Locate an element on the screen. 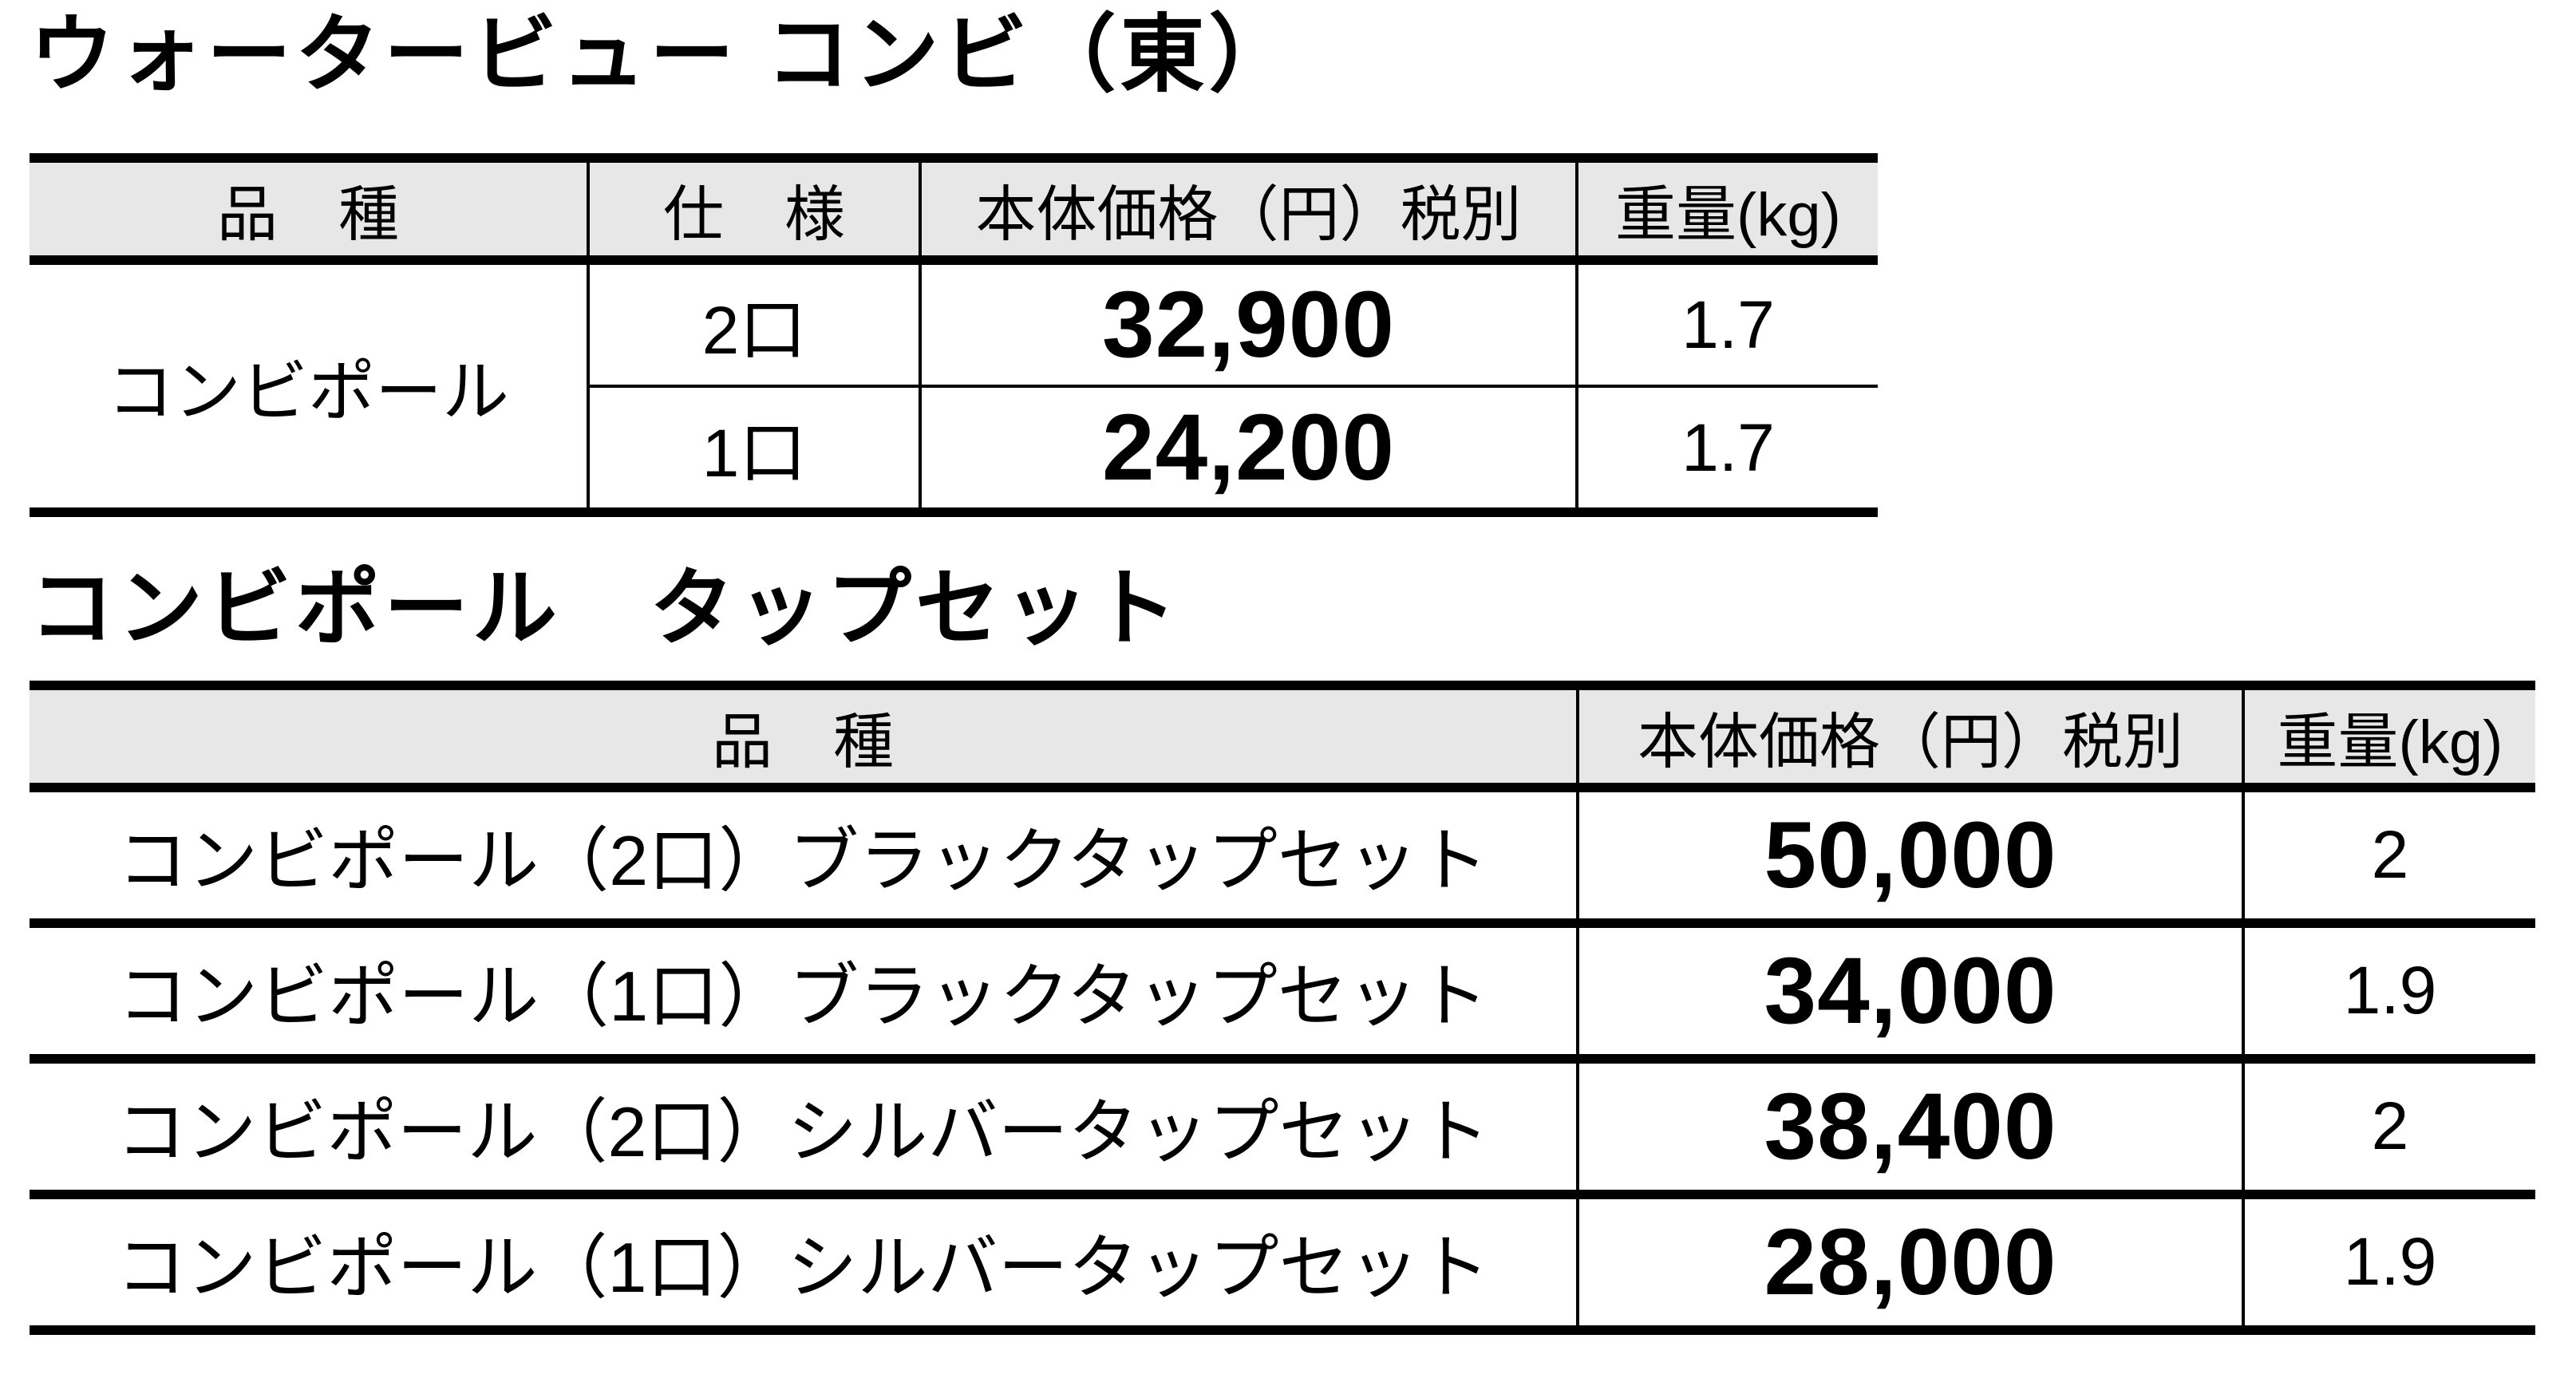 This screenshot has height=1374, width=2576. table-row: コンビポール（1口）ブラックタップセット 34,000 1.9 is located at coordinates (1282, 993).